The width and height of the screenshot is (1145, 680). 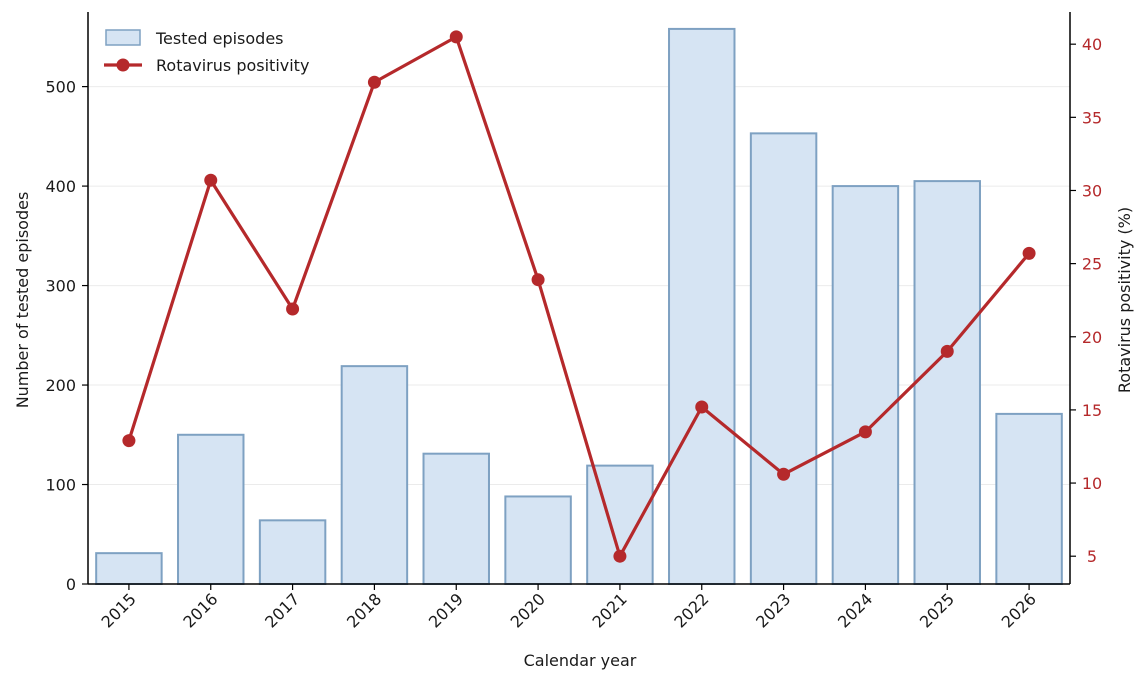 What do you see at coordinates (60, 286) in the screenshot?
I see `y-tick-label: 300` at bounding box center [60, 286].